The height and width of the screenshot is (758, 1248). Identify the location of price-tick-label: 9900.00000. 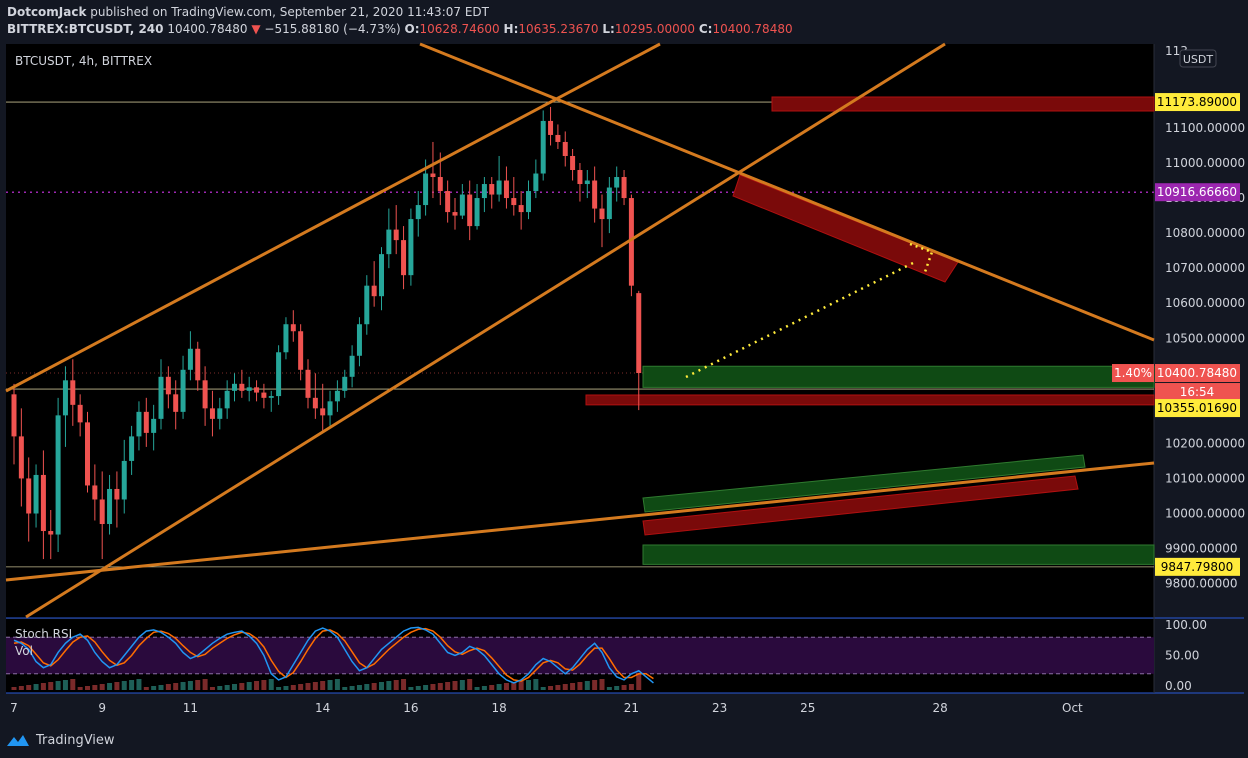
(1201, 549).